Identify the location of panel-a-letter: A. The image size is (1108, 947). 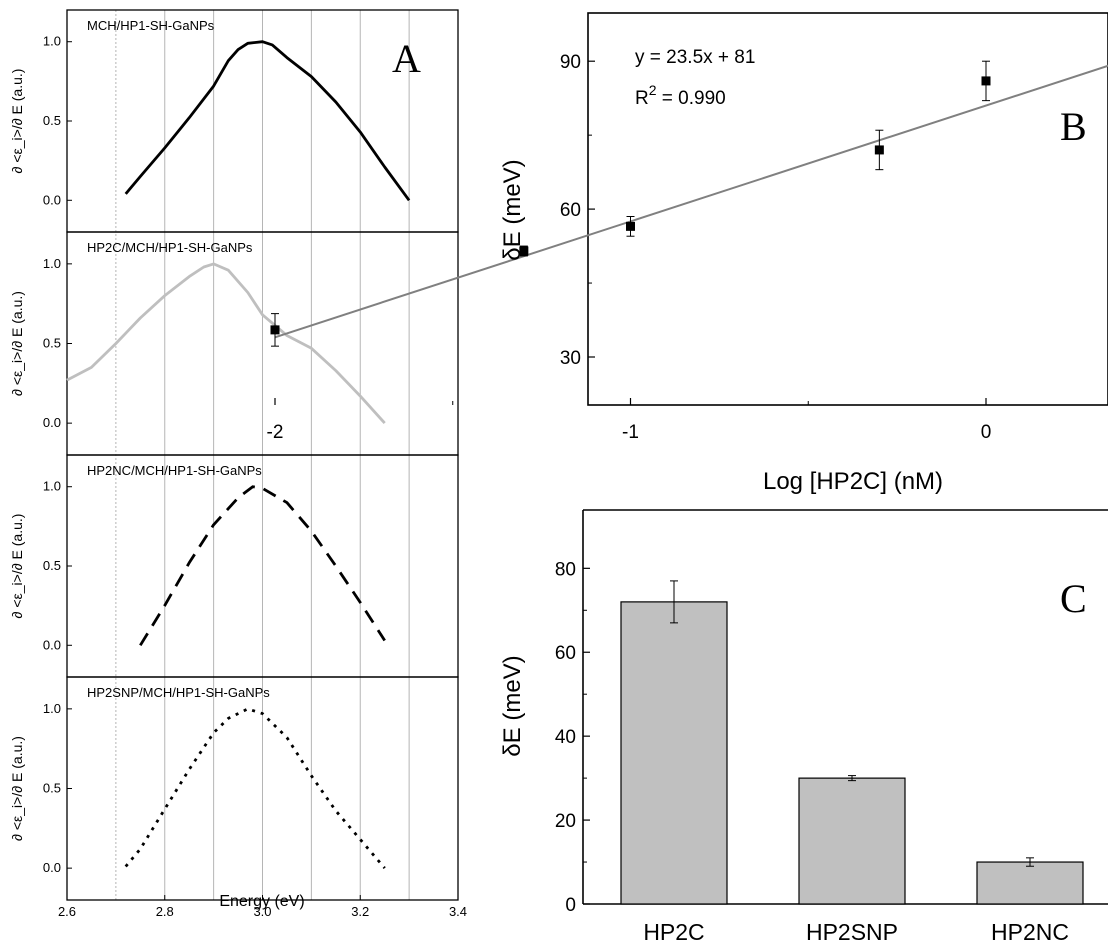
(406, 58).